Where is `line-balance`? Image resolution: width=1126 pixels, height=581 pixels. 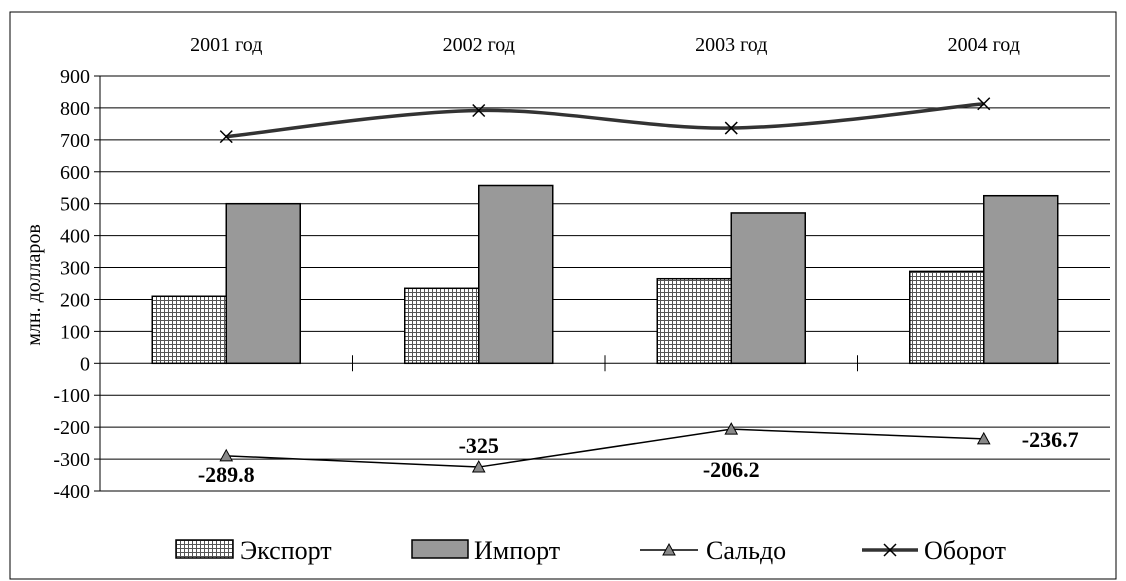 line-balance is located at coordinates (605, 448).